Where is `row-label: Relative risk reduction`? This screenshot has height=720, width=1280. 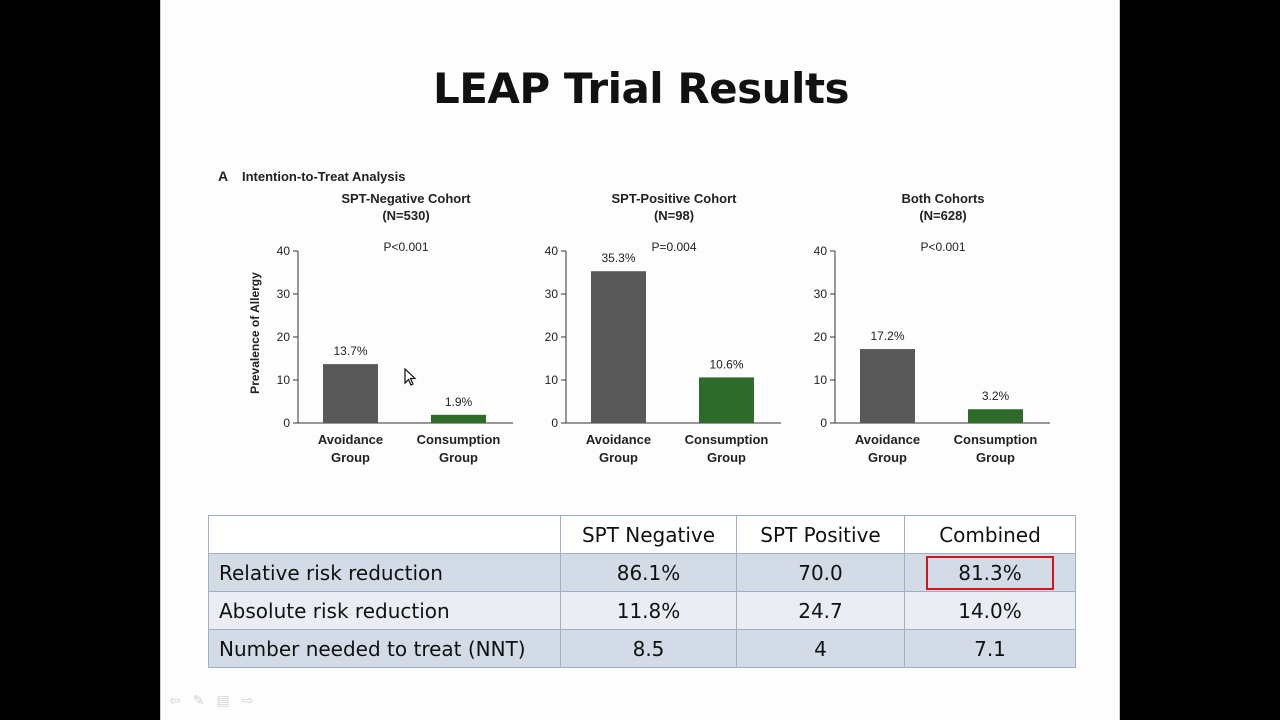 row-label: Relative risk reduction is located at coordinates (384, 572).